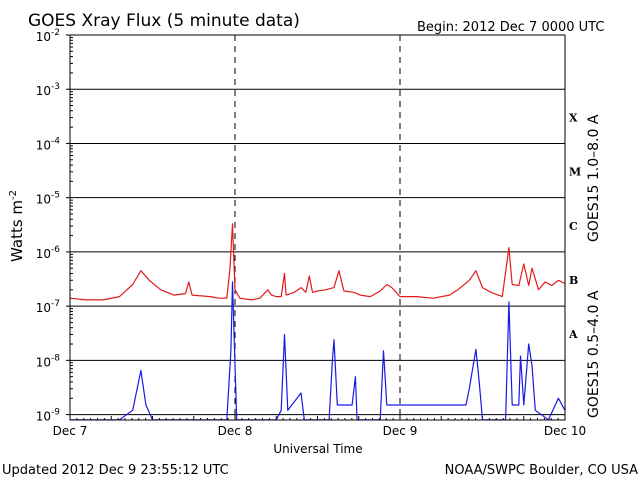 The height and width of the screenshot is (480, 640). I want to click on y-tick-label: 10⁻⁹, so click(48, 416).